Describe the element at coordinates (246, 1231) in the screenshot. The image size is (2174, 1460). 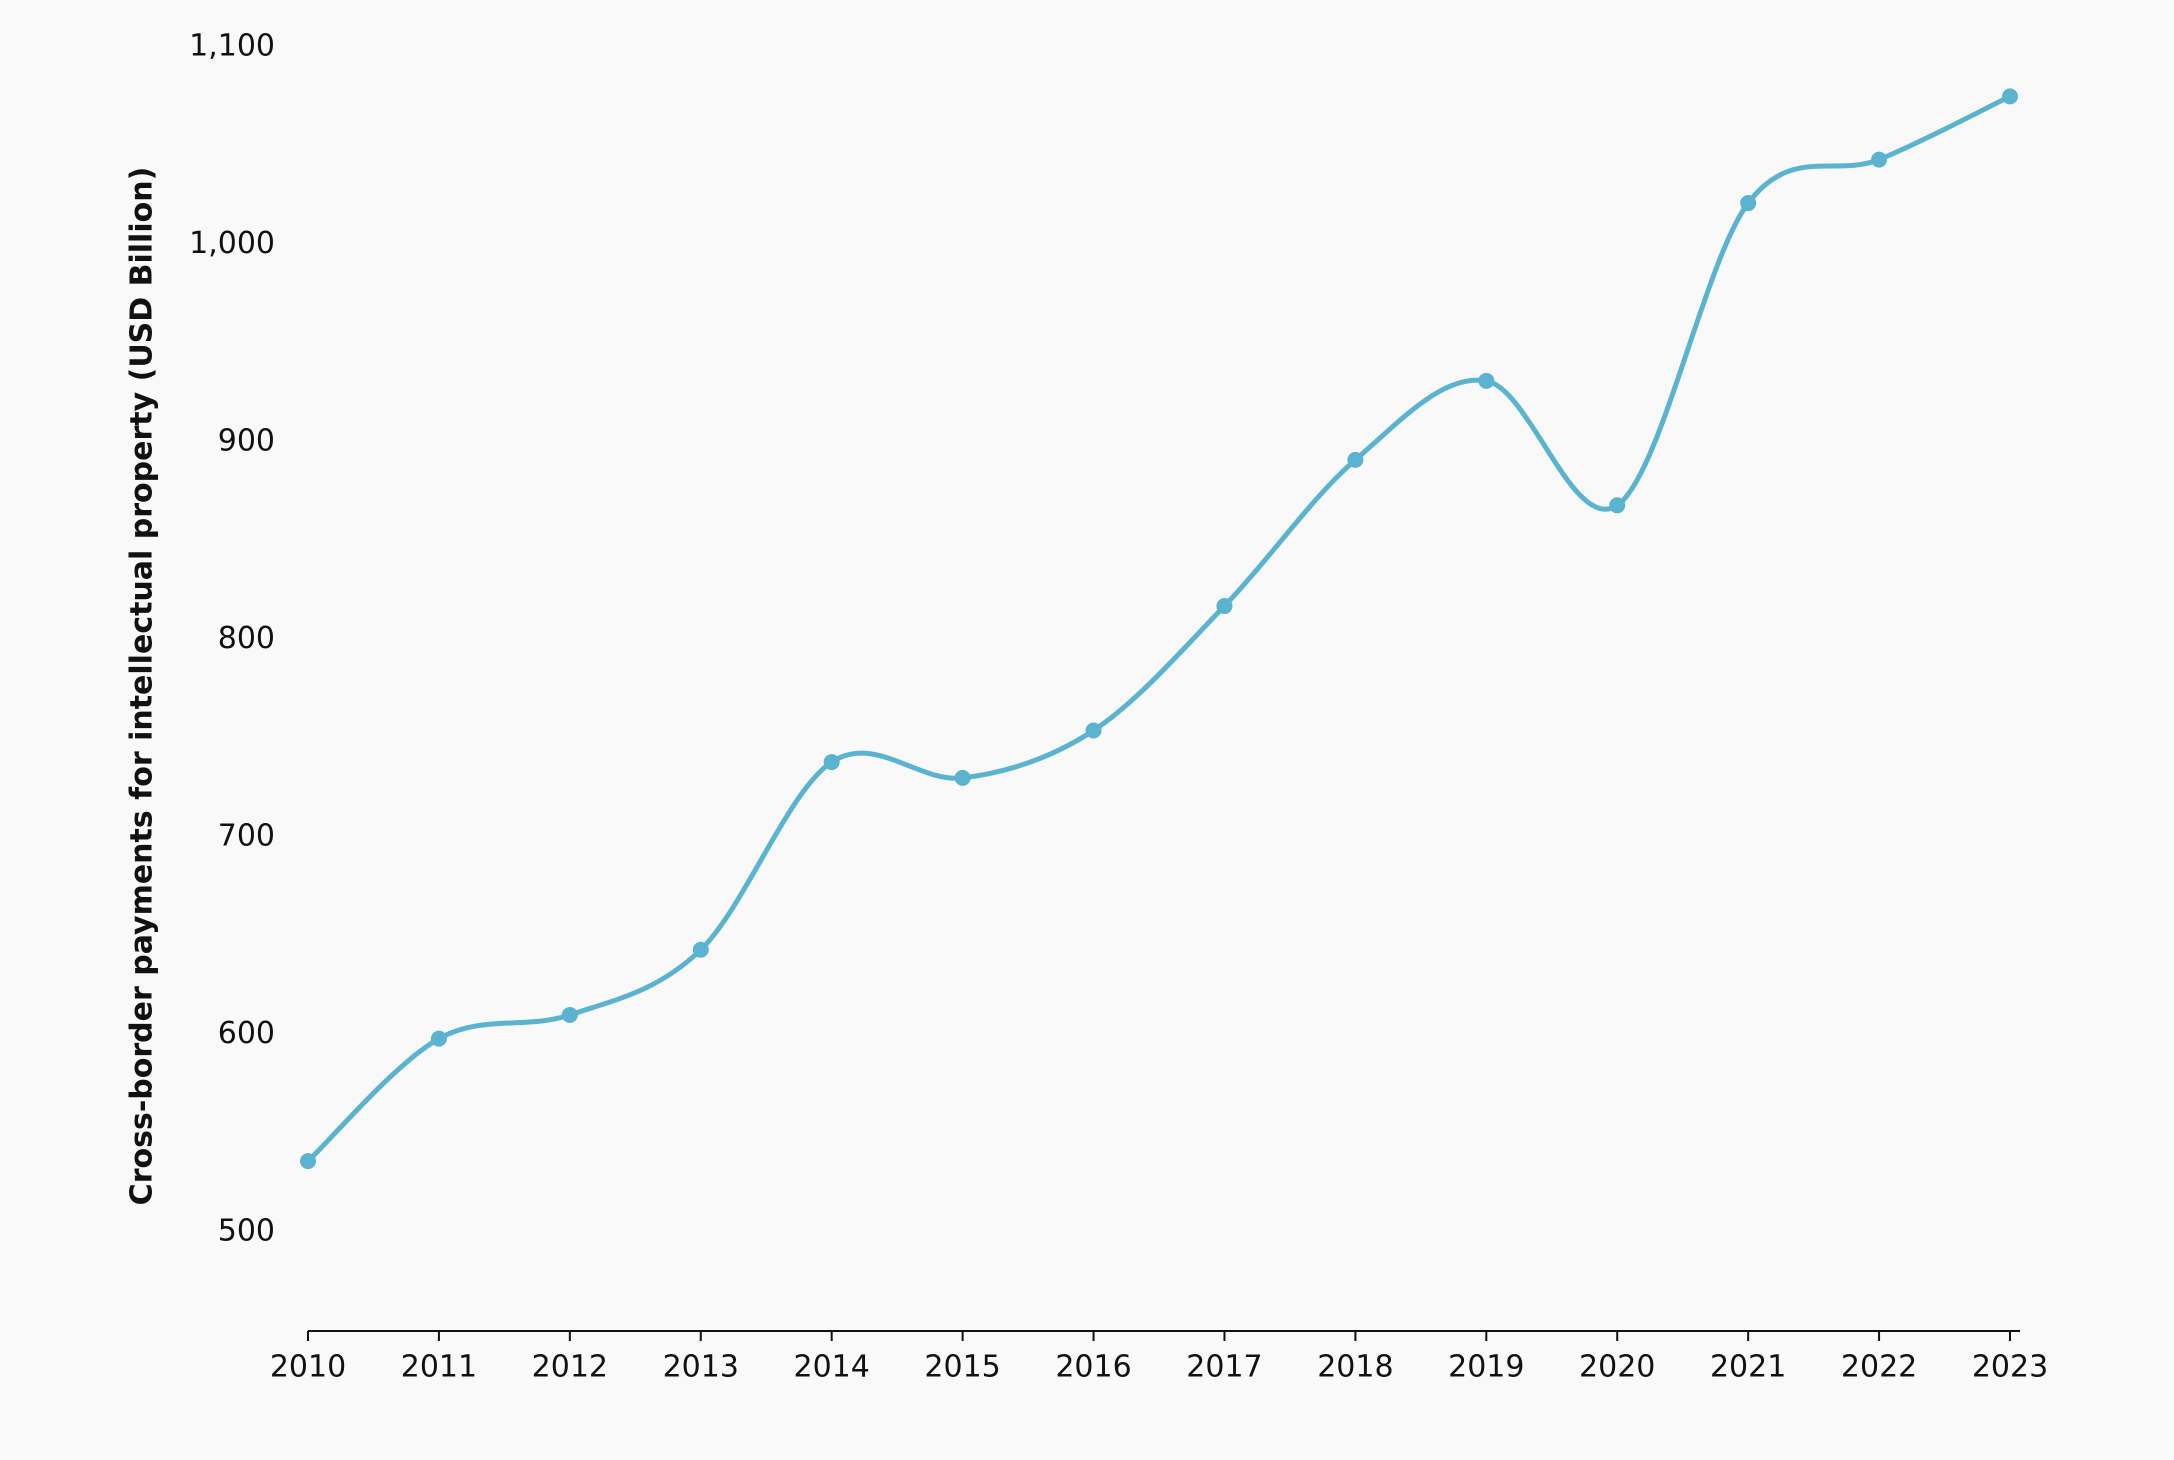
I see `y-tick-label: 500` at that location.